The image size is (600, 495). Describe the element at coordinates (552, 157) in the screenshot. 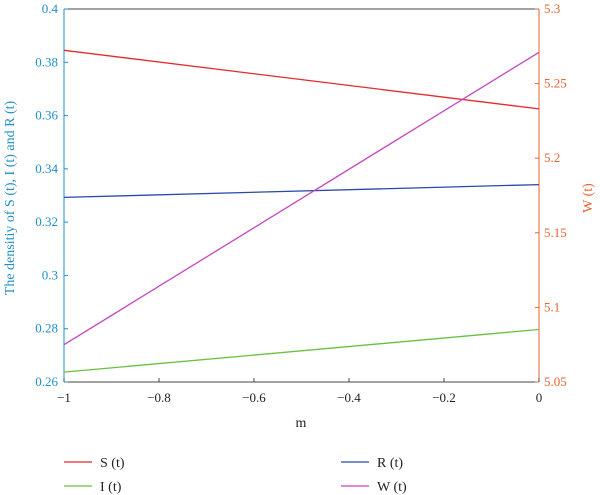

I see `right-tick-label: 5.2` at that location.